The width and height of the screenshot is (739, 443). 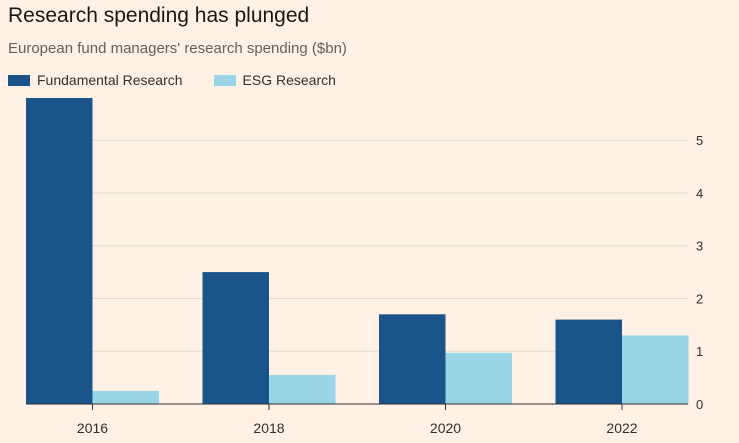 I want to click on legend-item-fundamental: Fundamental Research, so click(x=95, y=80).